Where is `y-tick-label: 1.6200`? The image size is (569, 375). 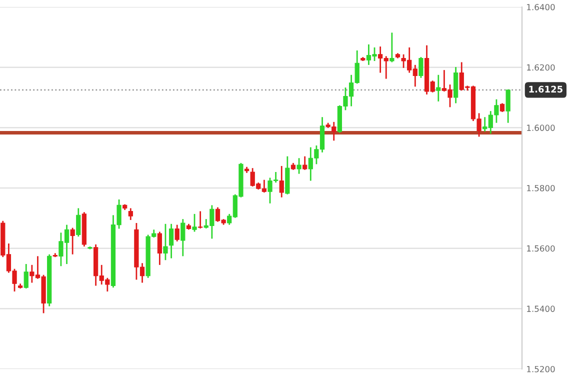
y-tick-label: 1.6200 is located at coordinates (541, 67).